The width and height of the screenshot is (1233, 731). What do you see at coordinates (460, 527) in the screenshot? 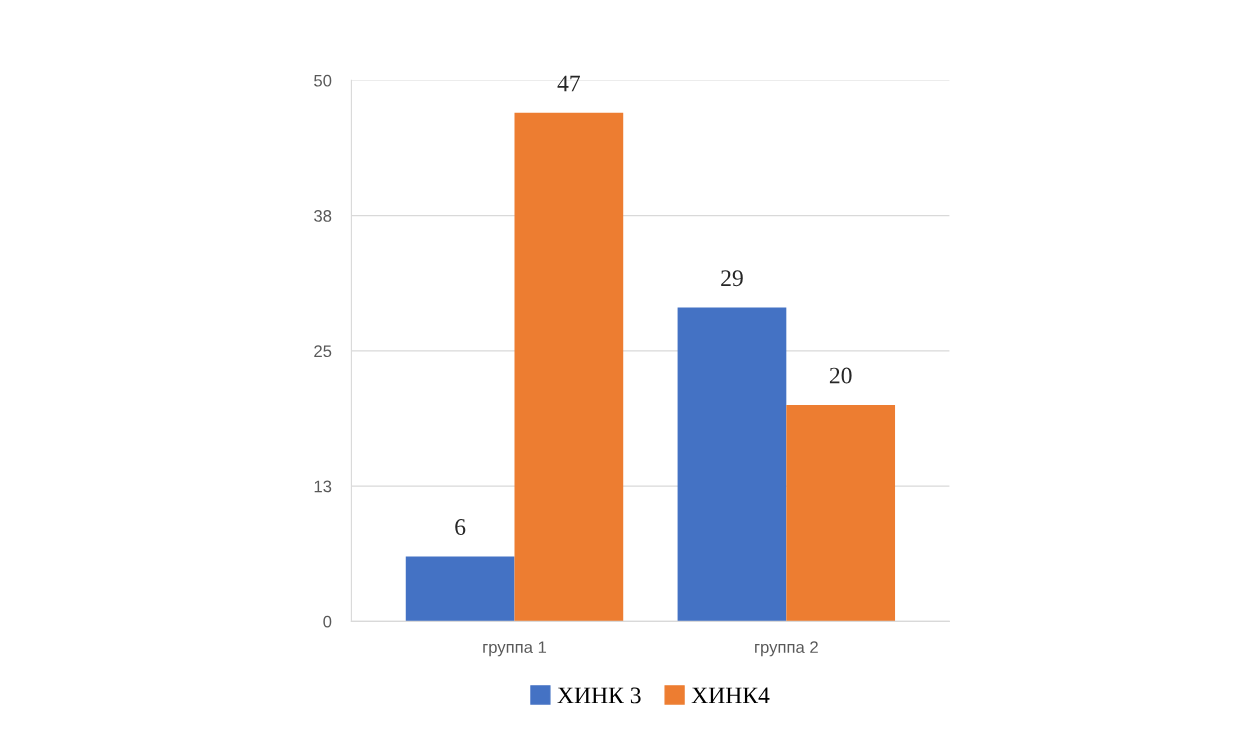
I see `data-label: 6` at bounding box center [460, 527].